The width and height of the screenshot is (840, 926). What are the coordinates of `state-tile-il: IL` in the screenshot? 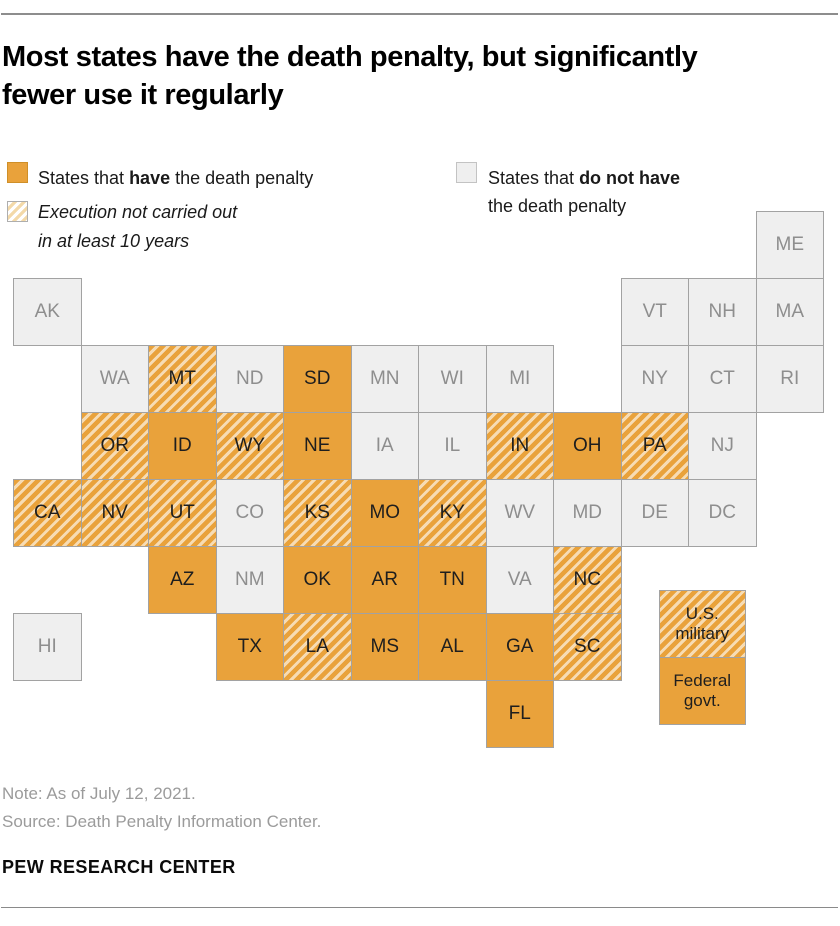 It's located at (452, 445).